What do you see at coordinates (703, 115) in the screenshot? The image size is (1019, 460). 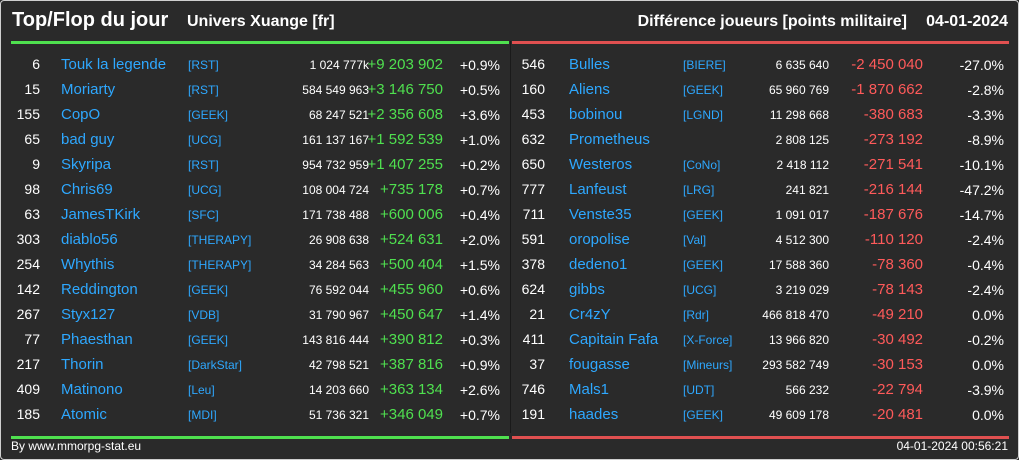 I see `alliance-tag-link: [LGND]` at bounding box center [703, 115].